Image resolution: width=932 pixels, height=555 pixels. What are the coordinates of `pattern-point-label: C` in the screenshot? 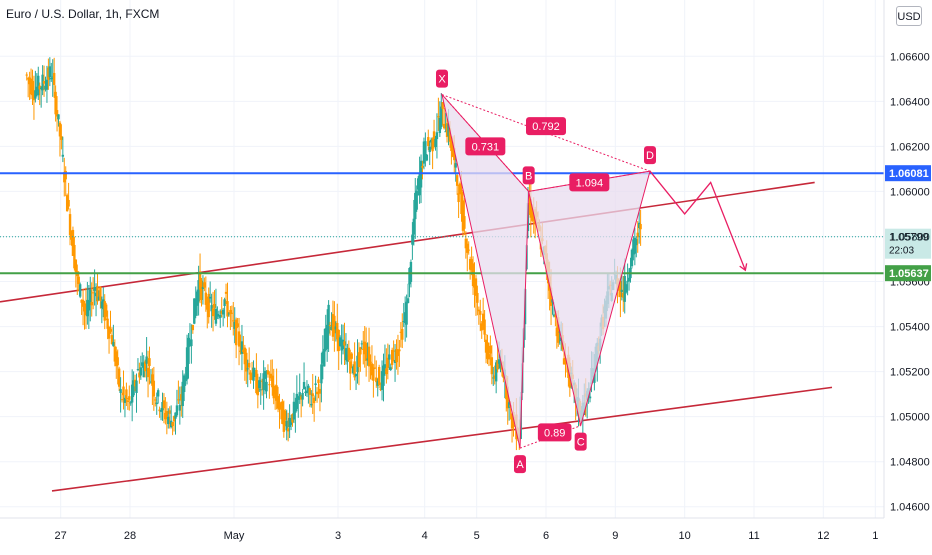 It's located at (581, 443).